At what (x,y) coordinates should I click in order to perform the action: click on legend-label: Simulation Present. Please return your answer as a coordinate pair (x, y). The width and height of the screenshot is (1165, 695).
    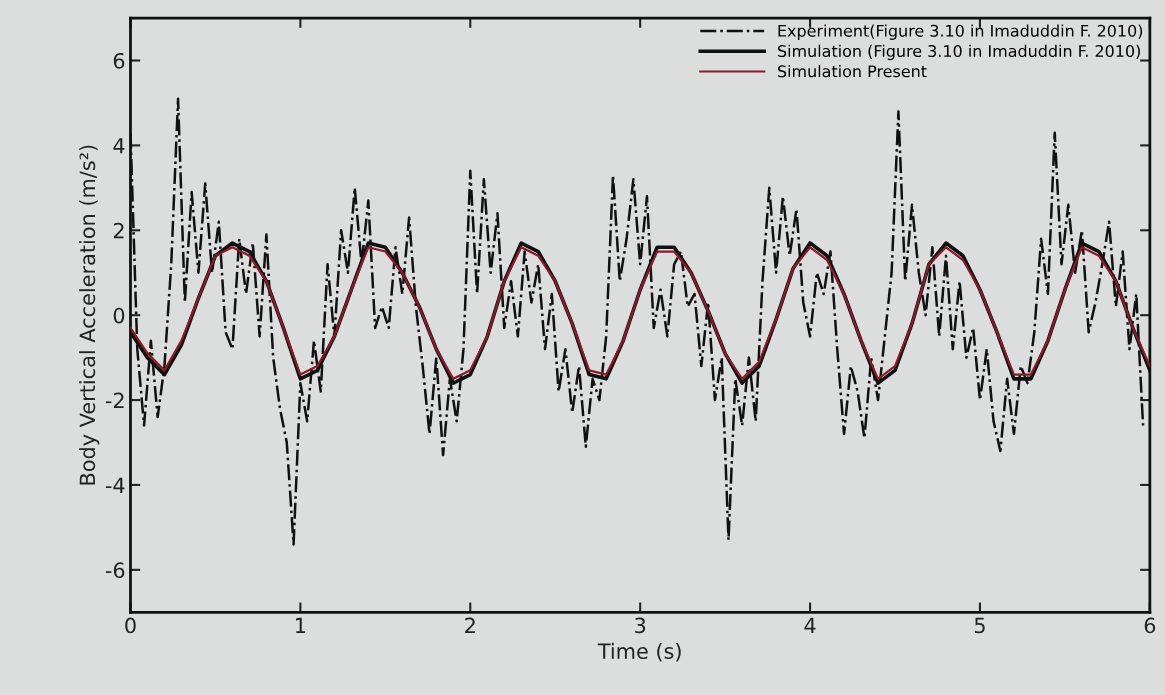
    Looking at the image, I should click on (852, 71).